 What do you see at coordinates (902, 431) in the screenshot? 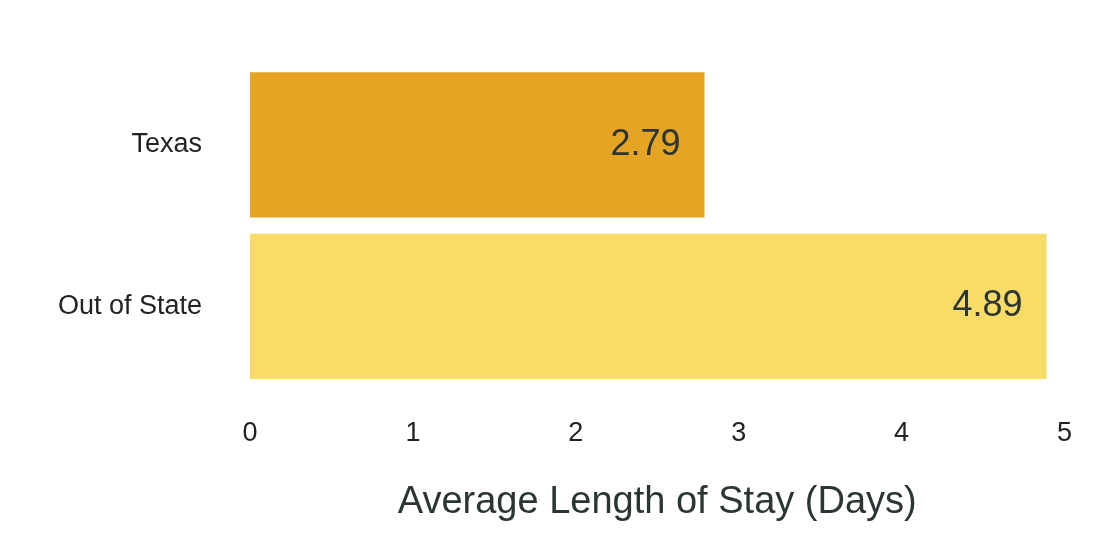
I see `x-tick-label: 4` at bounding box center [902, 431].